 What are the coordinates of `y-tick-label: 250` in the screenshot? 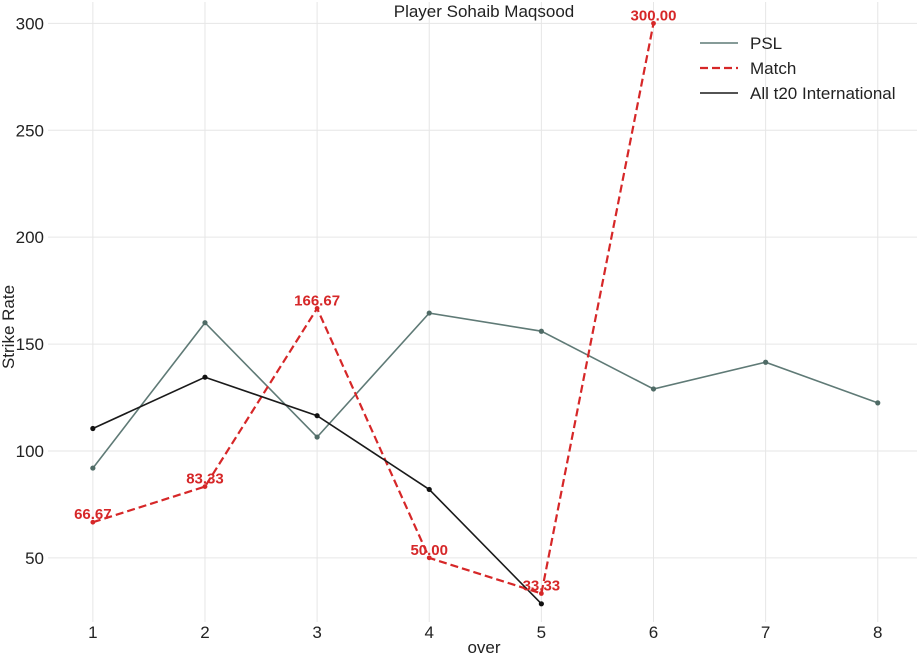 It's located at (30, 130).